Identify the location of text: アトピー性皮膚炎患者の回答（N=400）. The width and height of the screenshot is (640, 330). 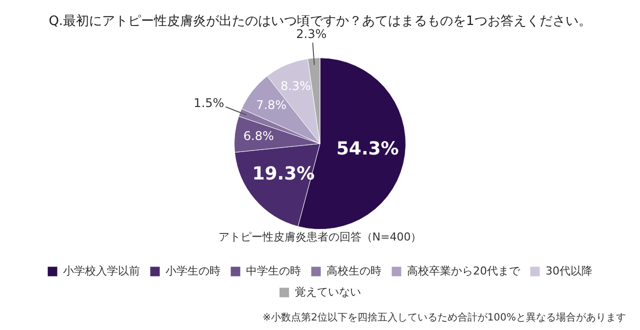
(320, 237).